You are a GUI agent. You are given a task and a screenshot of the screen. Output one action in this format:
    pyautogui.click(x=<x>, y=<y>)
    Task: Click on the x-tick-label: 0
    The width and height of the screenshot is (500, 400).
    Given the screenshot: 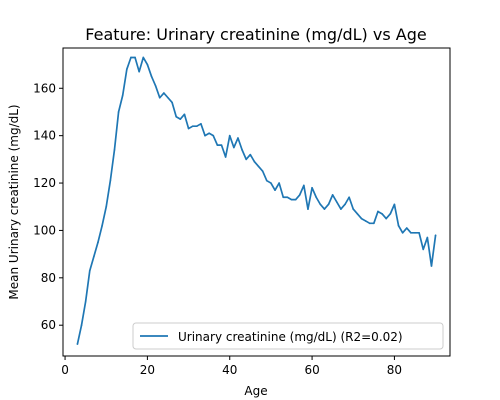 What is the action you would take?
    pyautogui.click(x=65, y=370)
    